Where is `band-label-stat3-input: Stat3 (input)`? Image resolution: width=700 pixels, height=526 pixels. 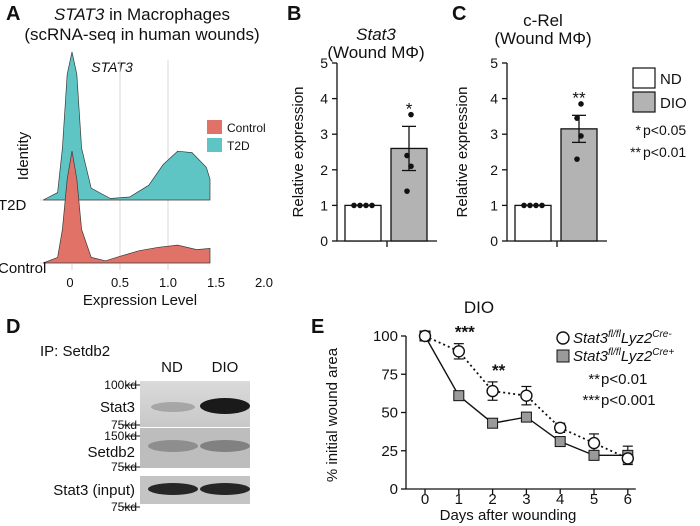
band-label-stat3-input: Stat3 (input) is located at coordinates (94, 490).